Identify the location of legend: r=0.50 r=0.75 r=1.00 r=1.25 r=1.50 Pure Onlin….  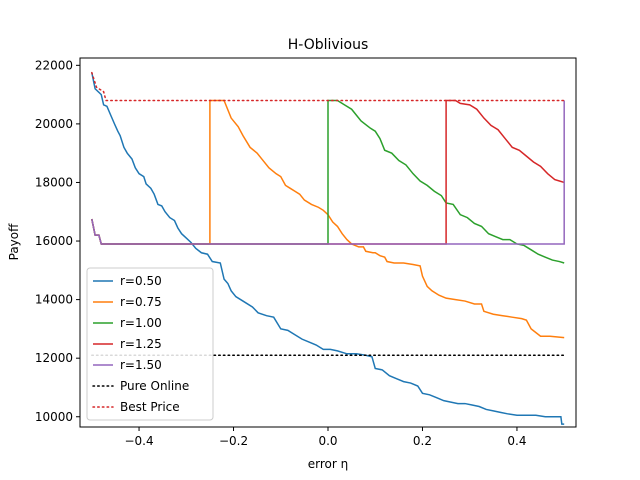
(150, 344).